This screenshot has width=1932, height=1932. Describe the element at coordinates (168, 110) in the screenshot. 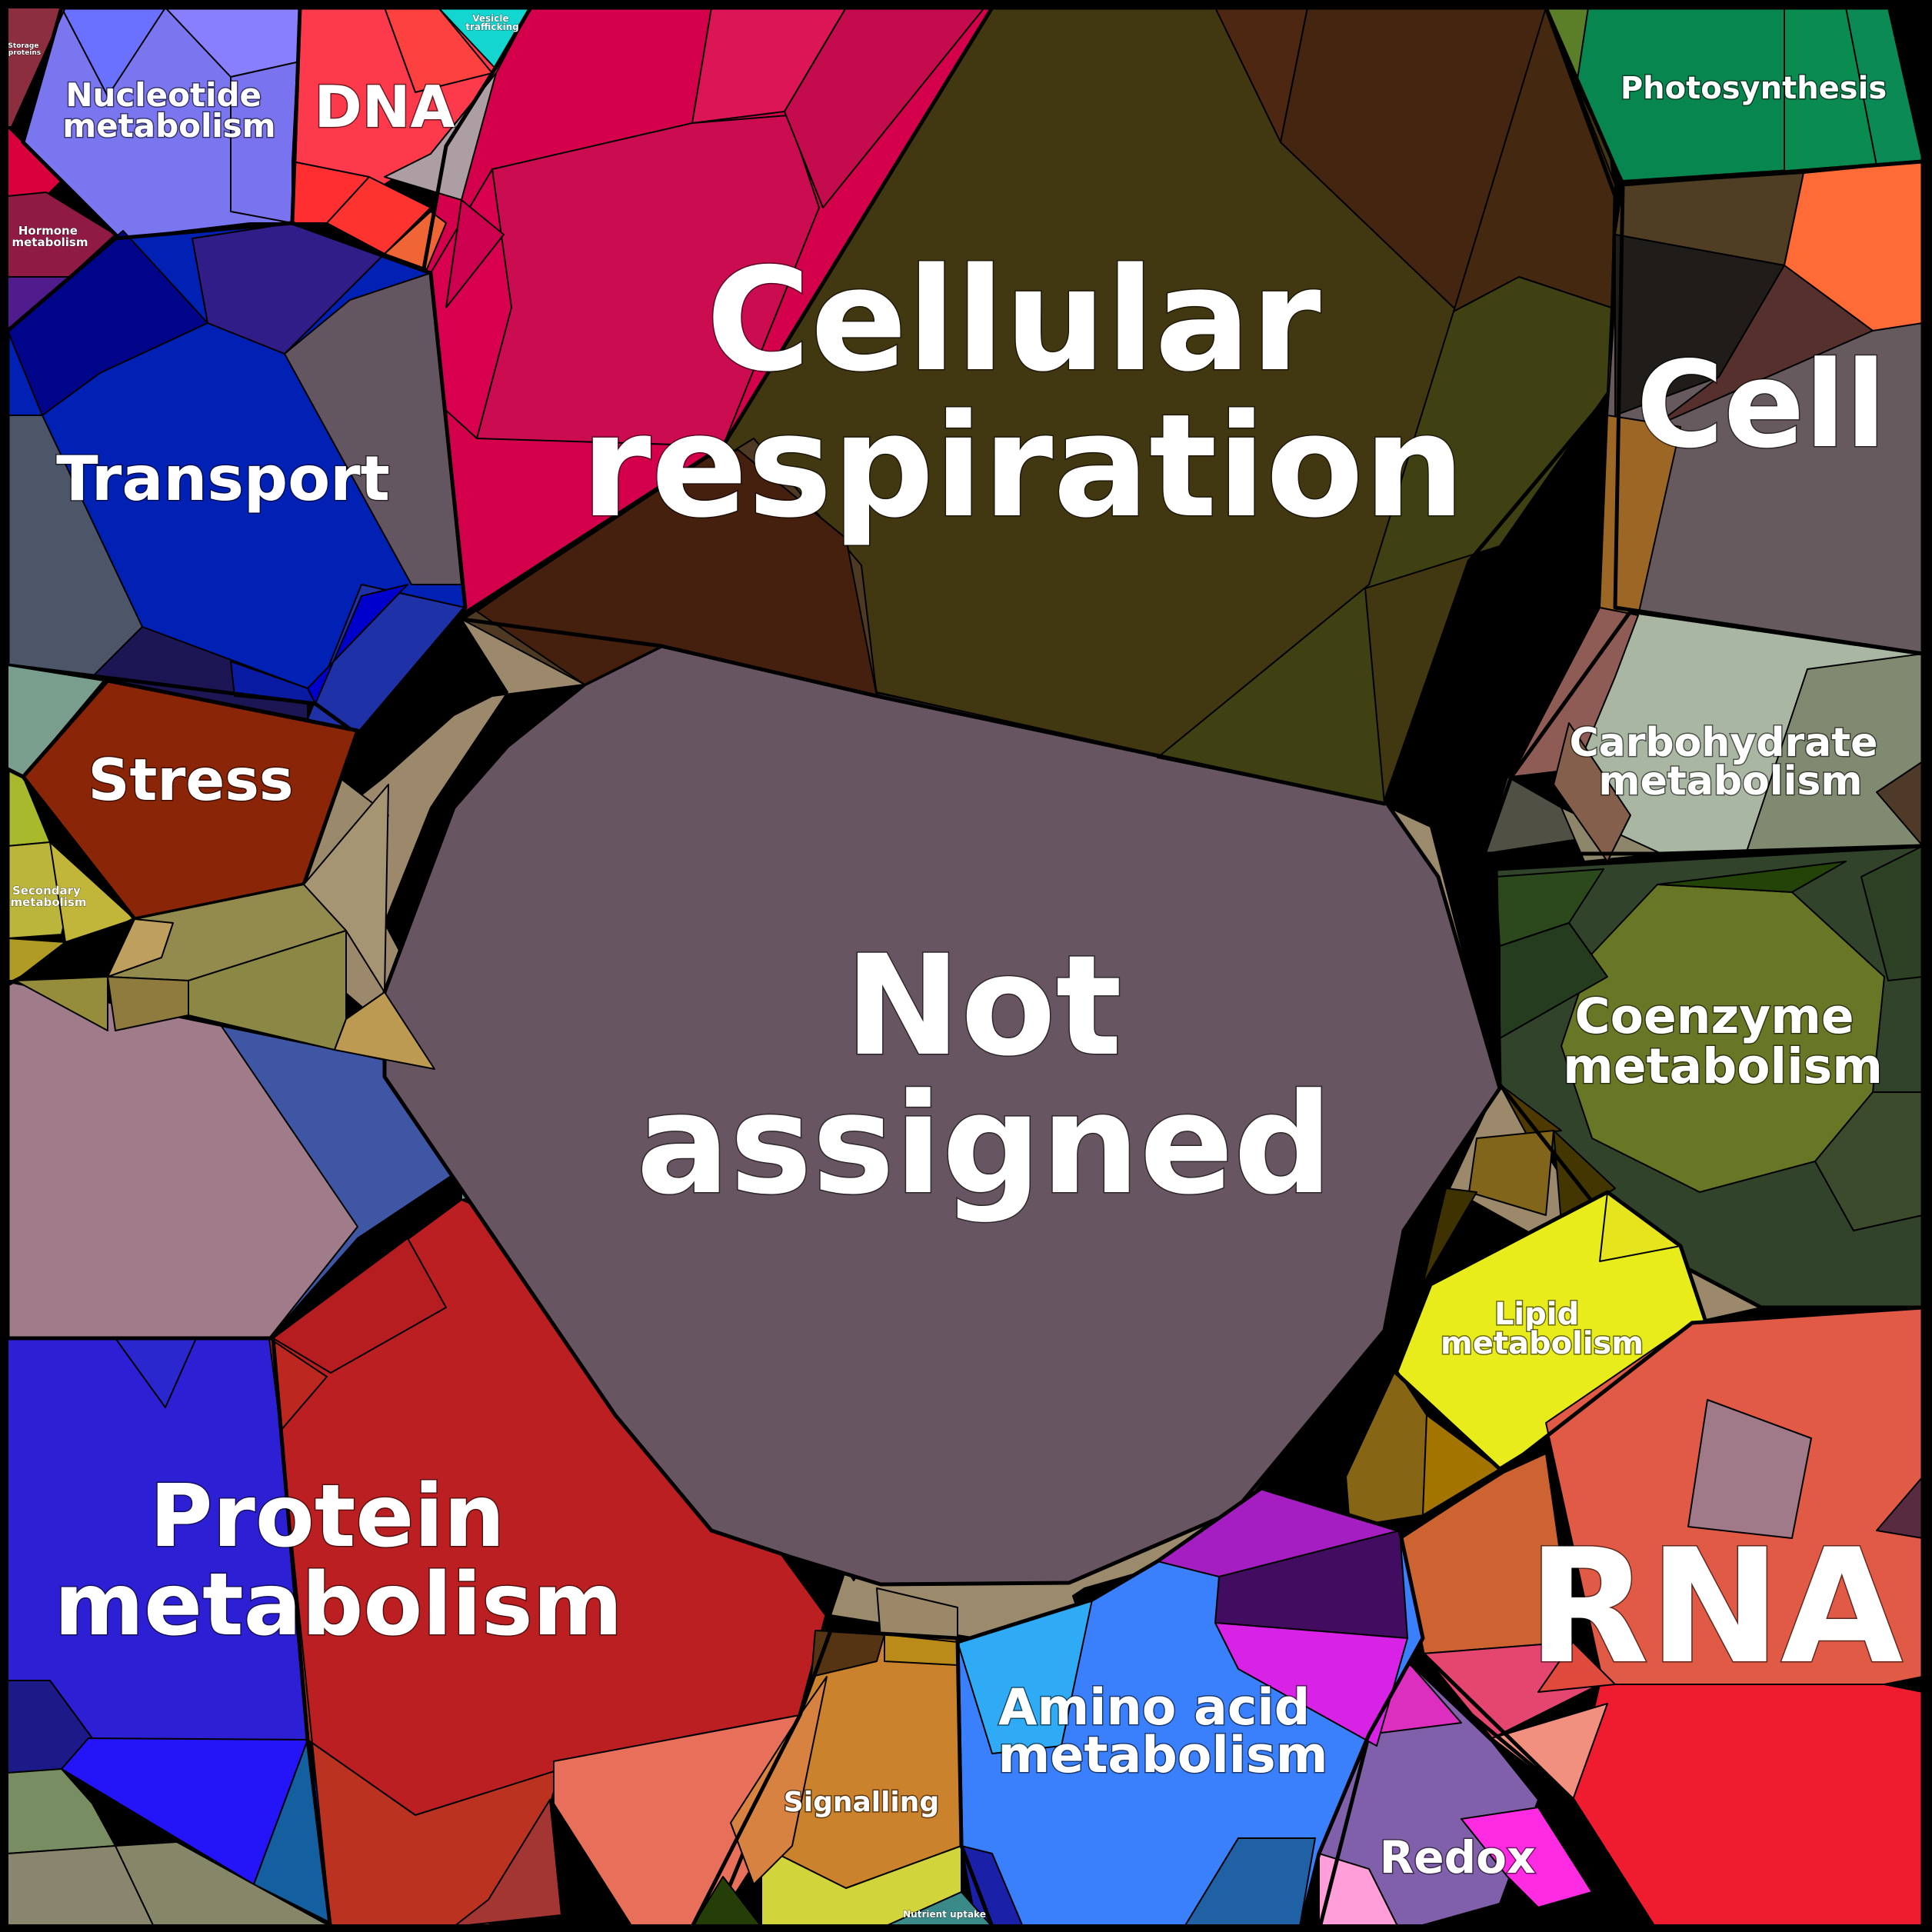

I see `label-nucleotide-metabolism: Nucleotide metabolism` at that location.